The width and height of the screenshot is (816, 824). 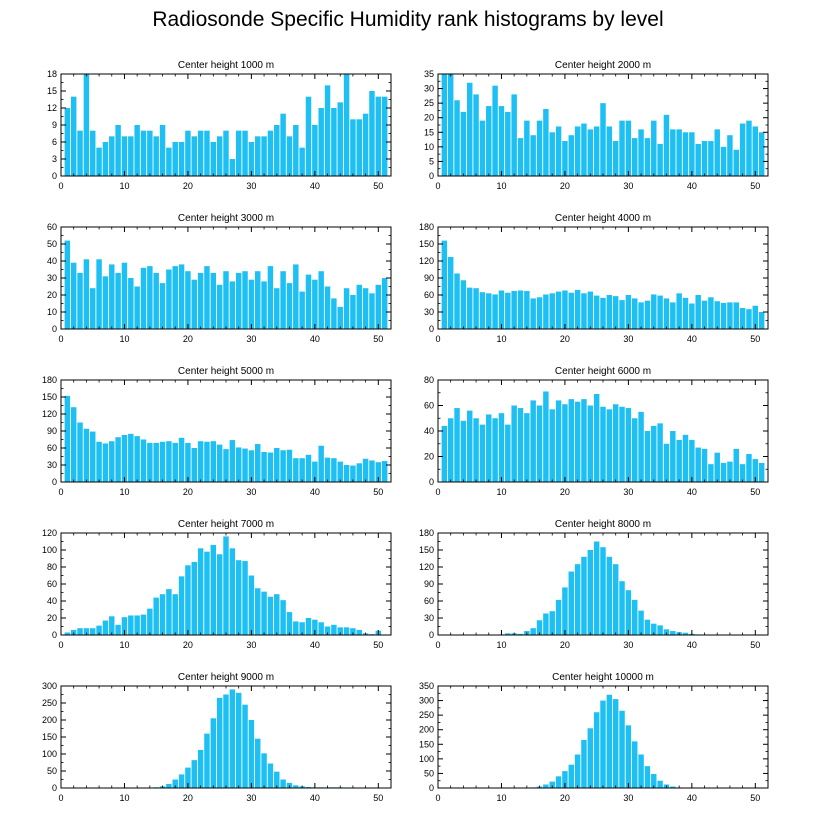 I want to click on x-tick-label: 0, so click(x=60, y=798).